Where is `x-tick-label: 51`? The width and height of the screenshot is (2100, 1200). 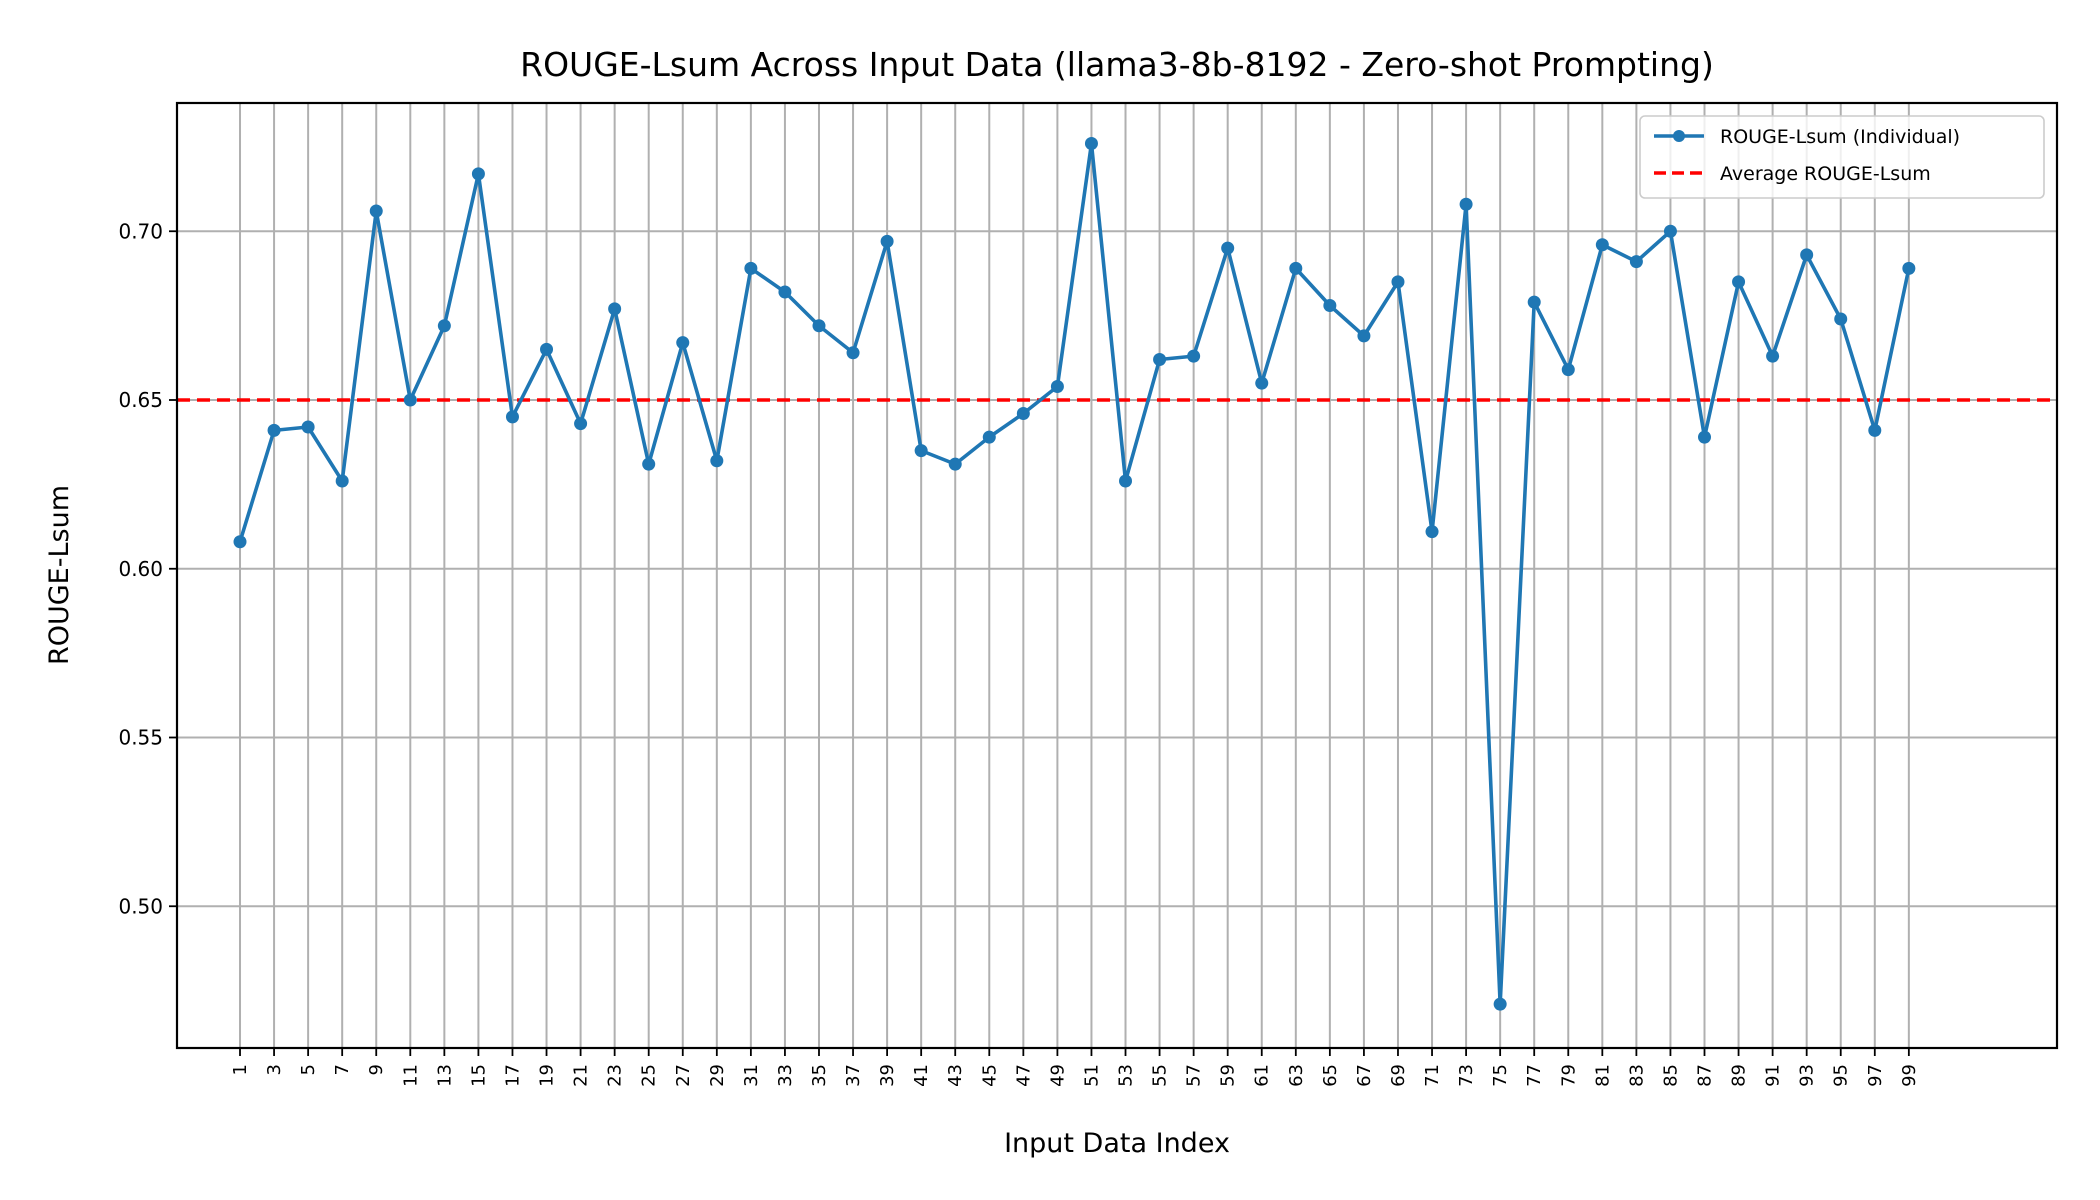 x-tick-label: 51 is located at coordinates (1091, 1075).